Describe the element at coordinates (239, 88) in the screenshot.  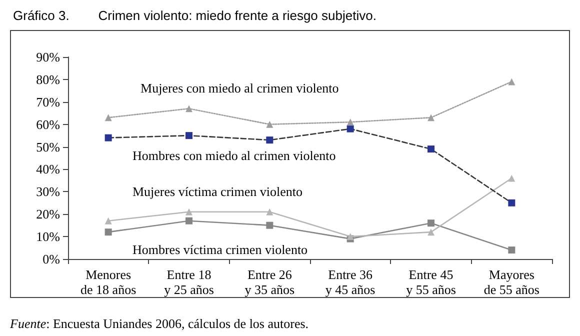
I see `series-label: Mujeres con miedo al crimen violento` at that location.